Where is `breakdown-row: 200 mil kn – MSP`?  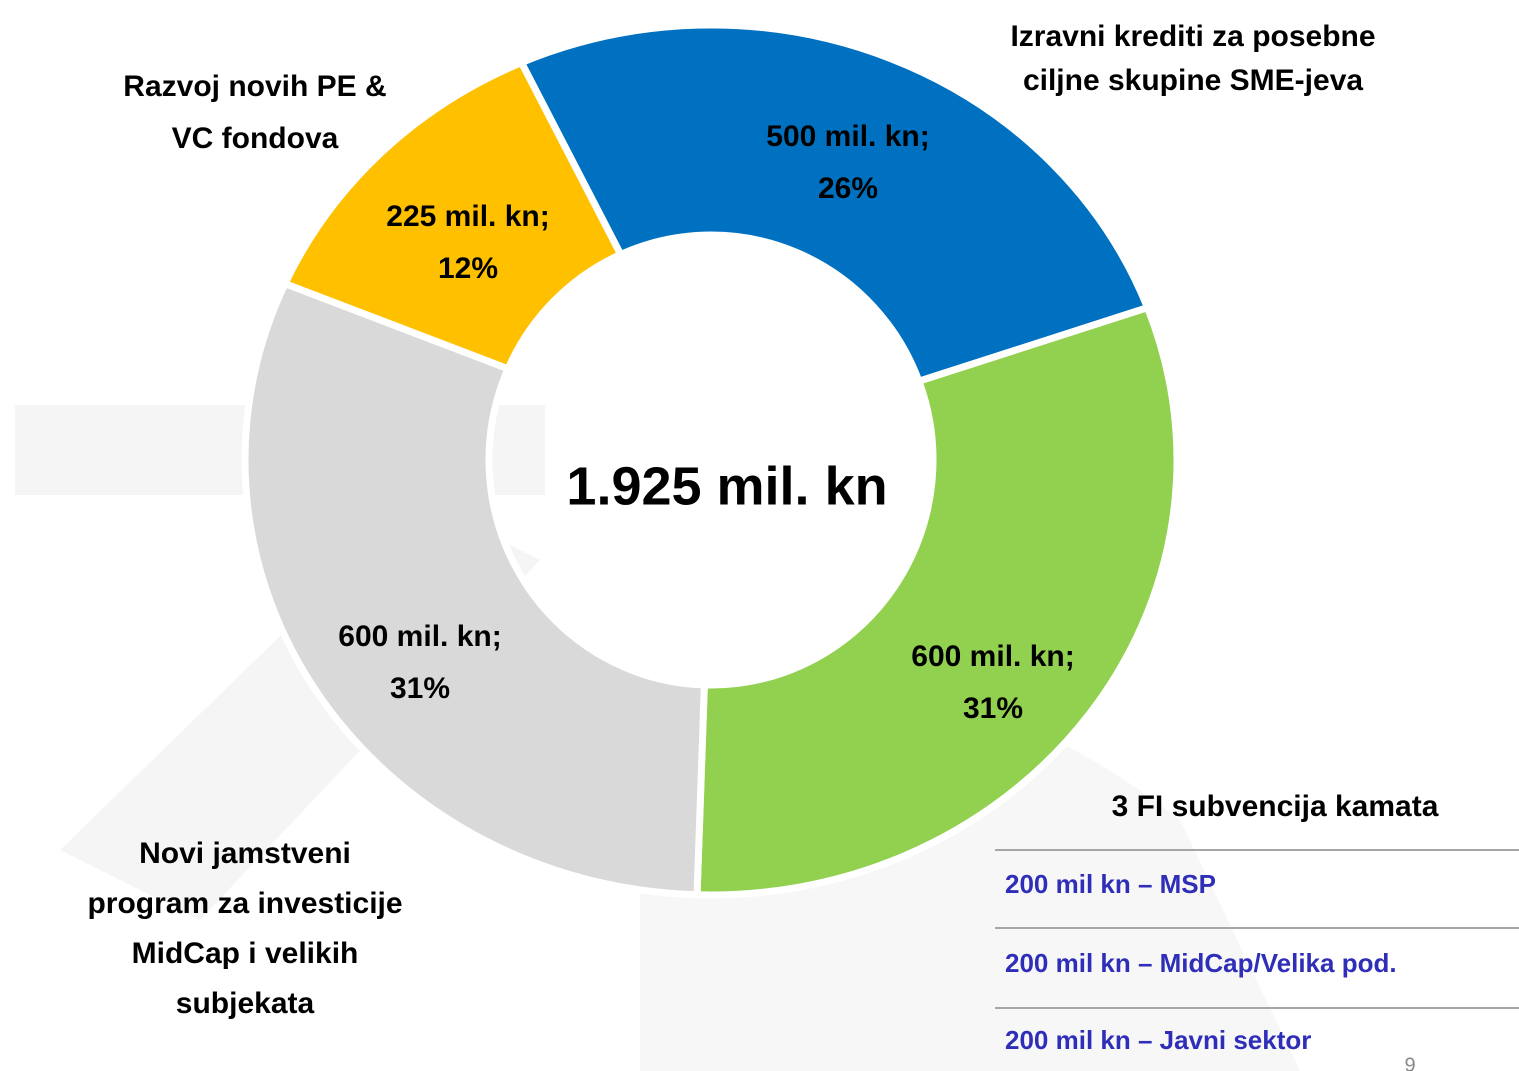 breakdown-row: 200 mil kn – MSP is located at coordinates (1110, 884).